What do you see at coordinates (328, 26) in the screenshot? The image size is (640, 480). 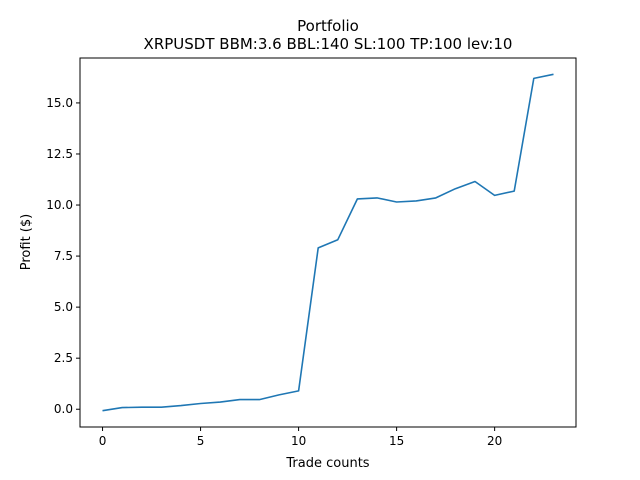 I see `chart-title: Portfolio` at bounding box center [328, 26].